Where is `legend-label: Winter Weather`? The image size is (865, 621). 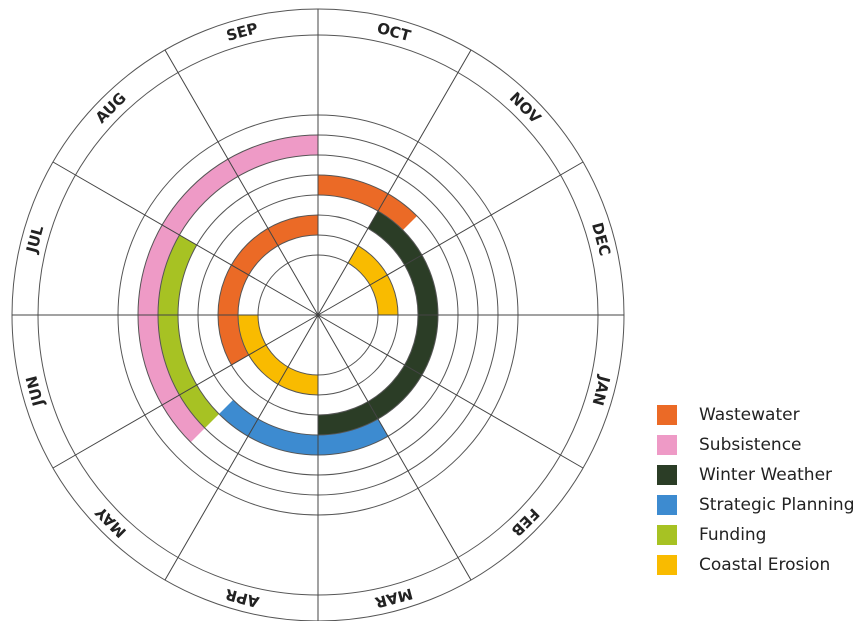 legend-label: Winter Weather is located at coordinates (766, 475).